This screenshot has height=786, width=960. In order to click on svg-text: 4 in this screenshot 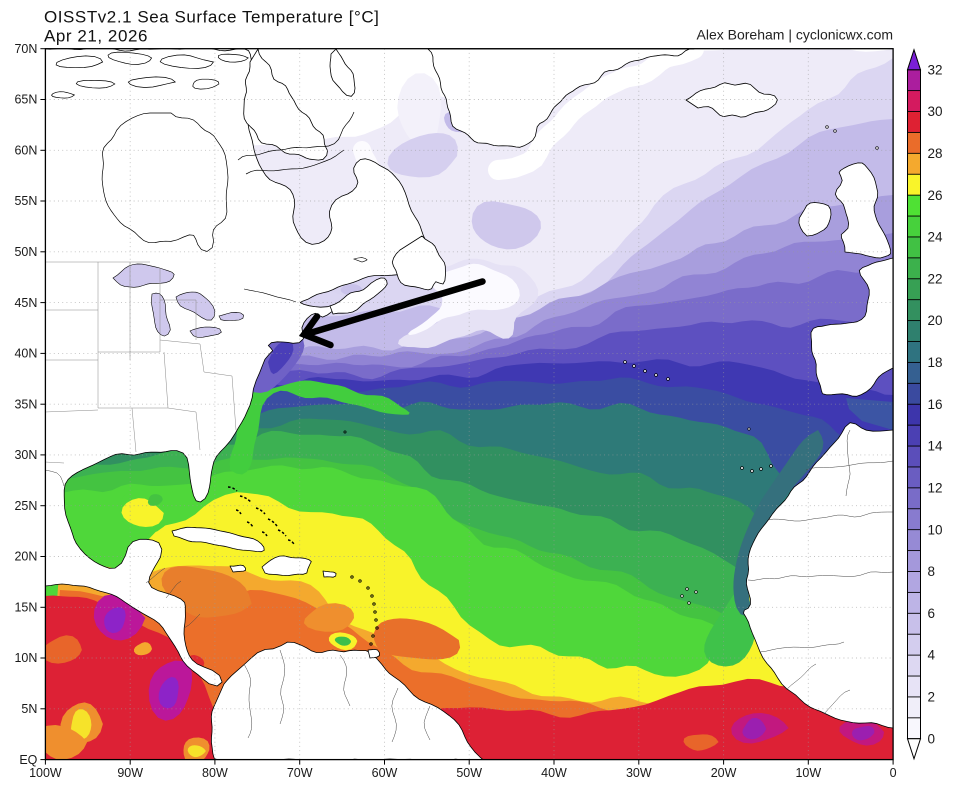, I will do `click(932, 655)`.